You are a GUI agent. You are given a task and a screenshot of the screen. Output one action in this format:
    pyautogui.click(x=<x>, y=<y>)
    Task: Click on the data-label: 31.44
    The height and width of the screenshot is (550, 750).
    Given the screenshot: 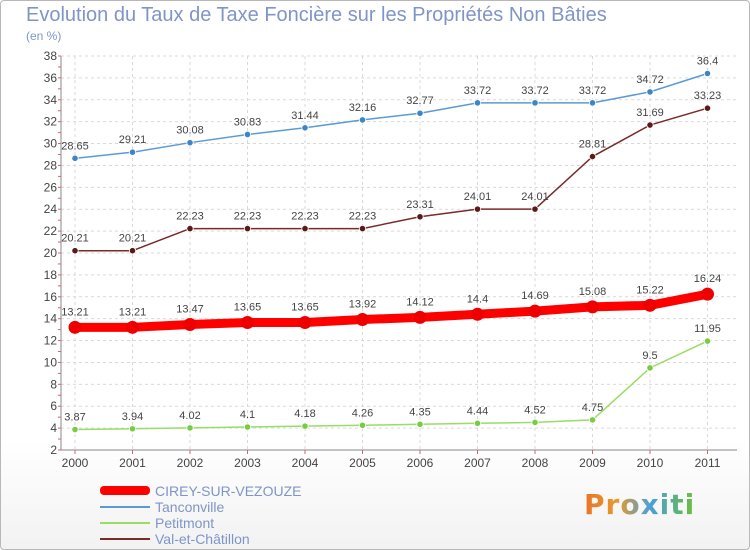 What is the action you would take?
    pyautogui.click(x=305, y=116)
    